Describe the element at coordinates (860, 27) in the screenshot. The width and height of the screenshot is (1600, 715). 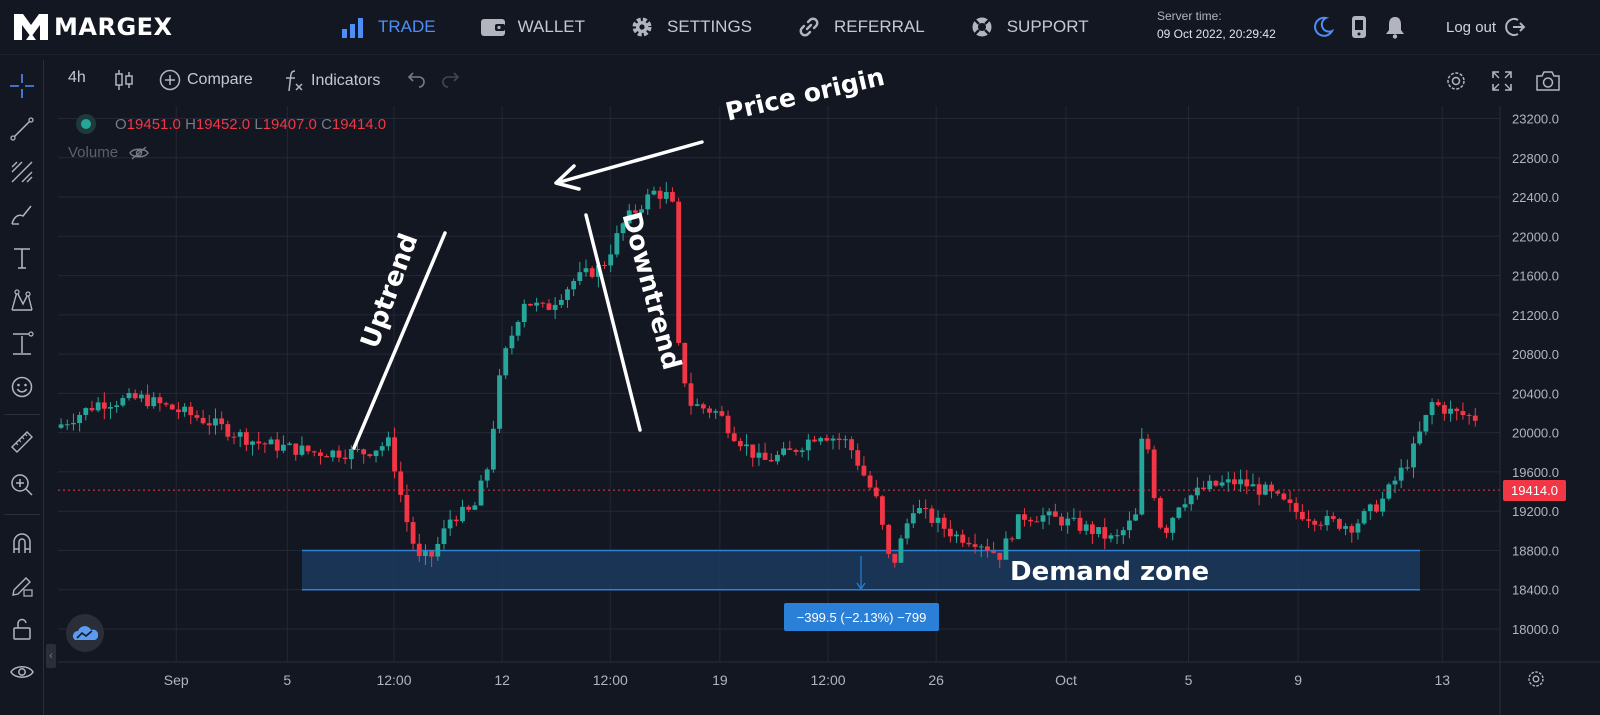
I see `nav-referral: REFERRAL` at that location.